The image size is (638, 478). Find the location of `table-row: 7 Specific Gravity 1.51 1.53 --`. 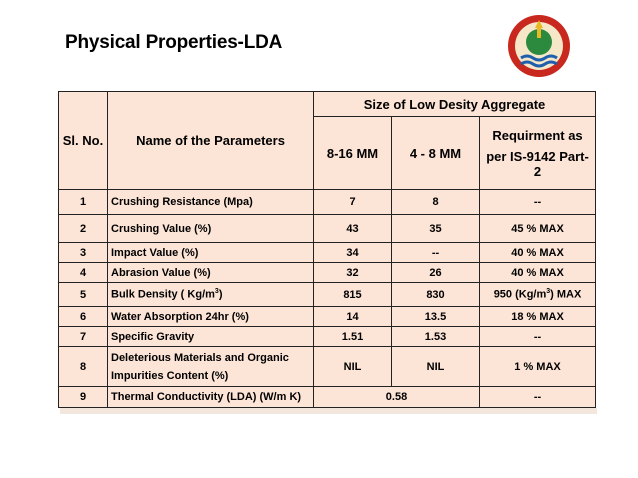

table-row: 7 Specific Gravity 1.51 1.53 -- is located at coordinates (327, 336).